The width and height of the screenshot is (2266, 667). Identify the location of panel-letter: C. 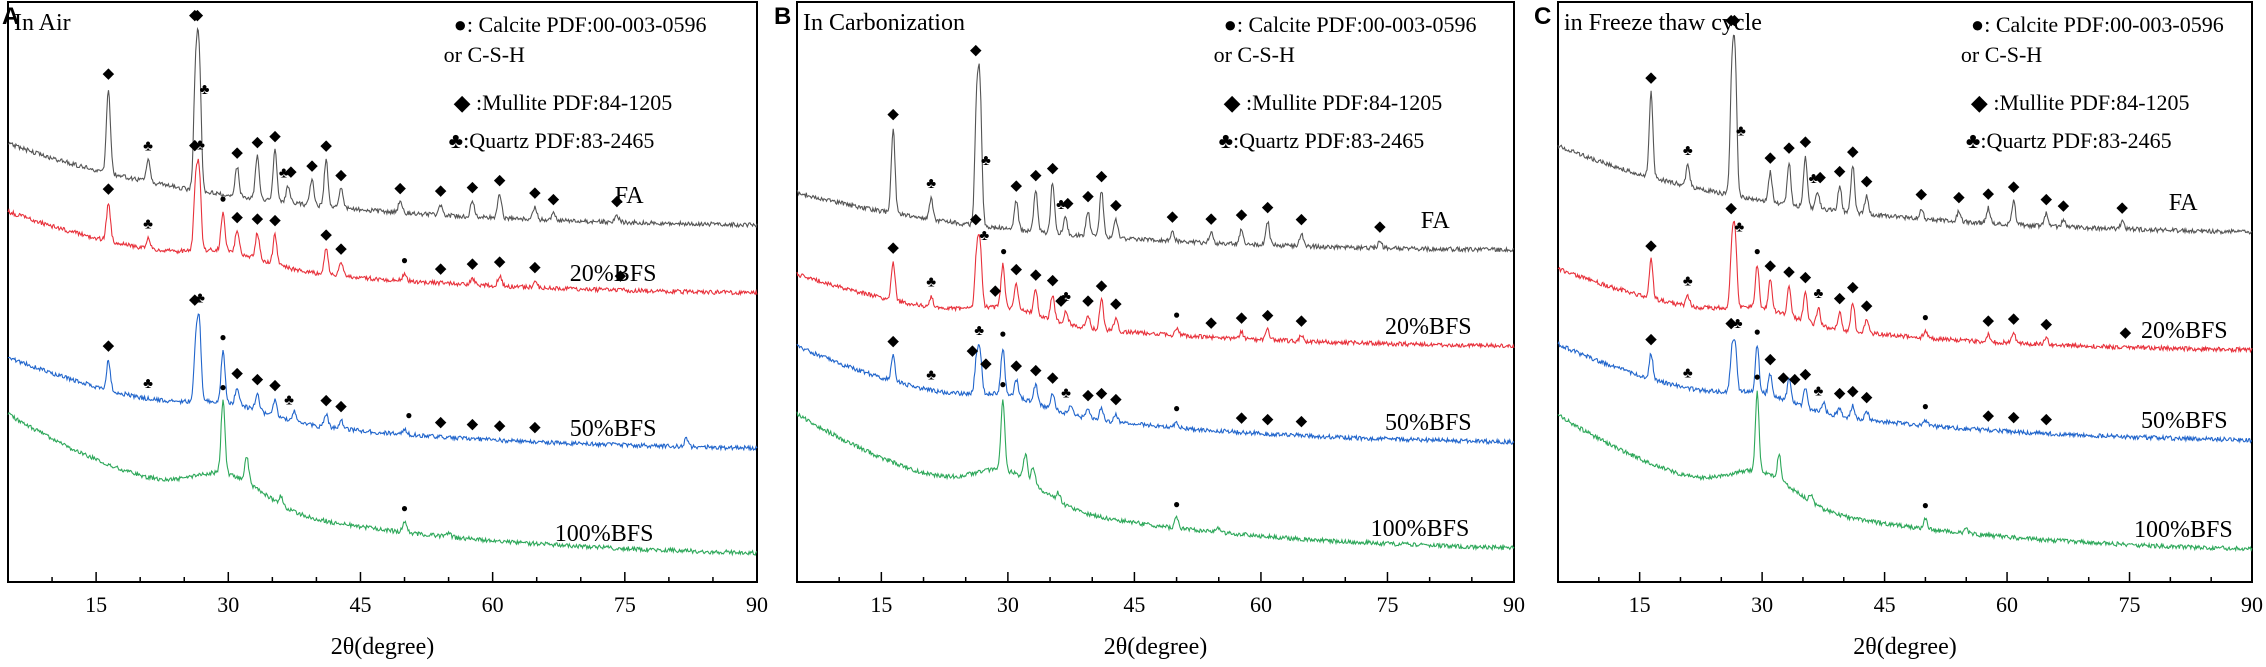
(1542, 16).